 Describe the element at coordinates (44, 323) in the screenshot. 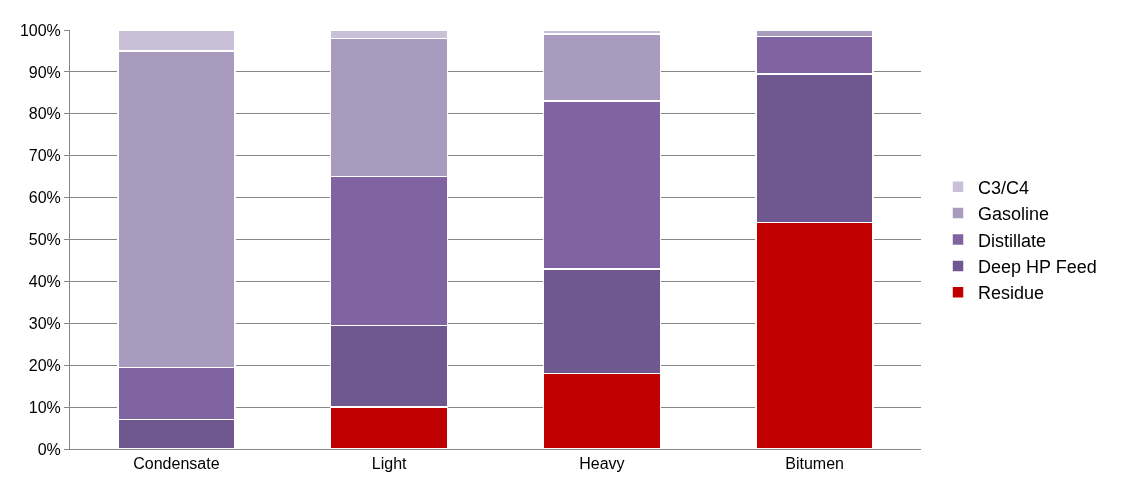

I see `y-tick-label: 30%` at that location.